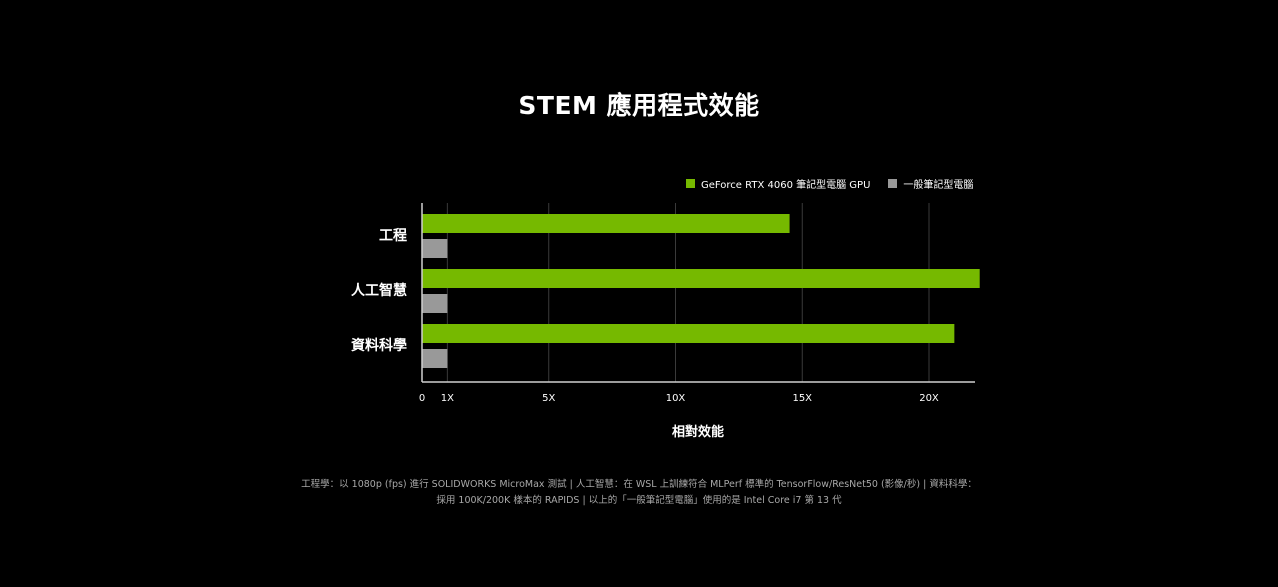  I want to click on x-tick-label-2: 5X, so click(548, 398).